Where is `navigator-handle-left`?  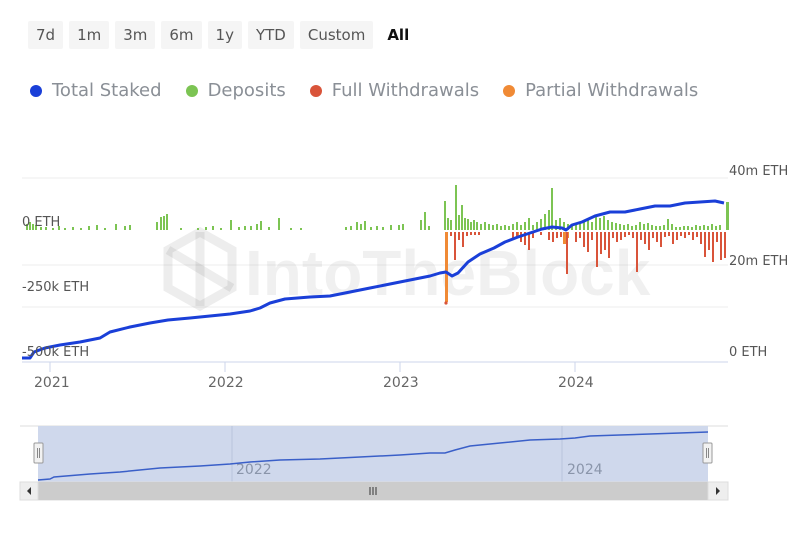
navigator-handle-left is located at coordinates (38, 453).